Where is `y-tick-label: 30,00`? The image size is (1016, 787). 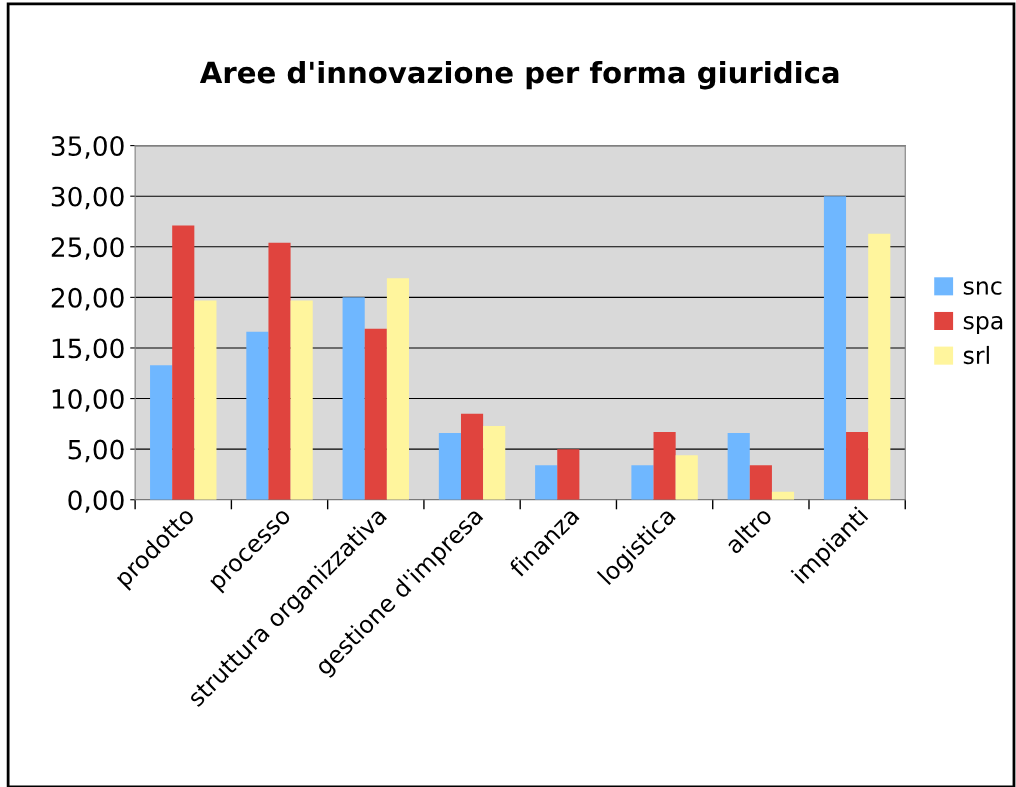 y-tick-label: 30,00 is located at coordinates (87, 198).